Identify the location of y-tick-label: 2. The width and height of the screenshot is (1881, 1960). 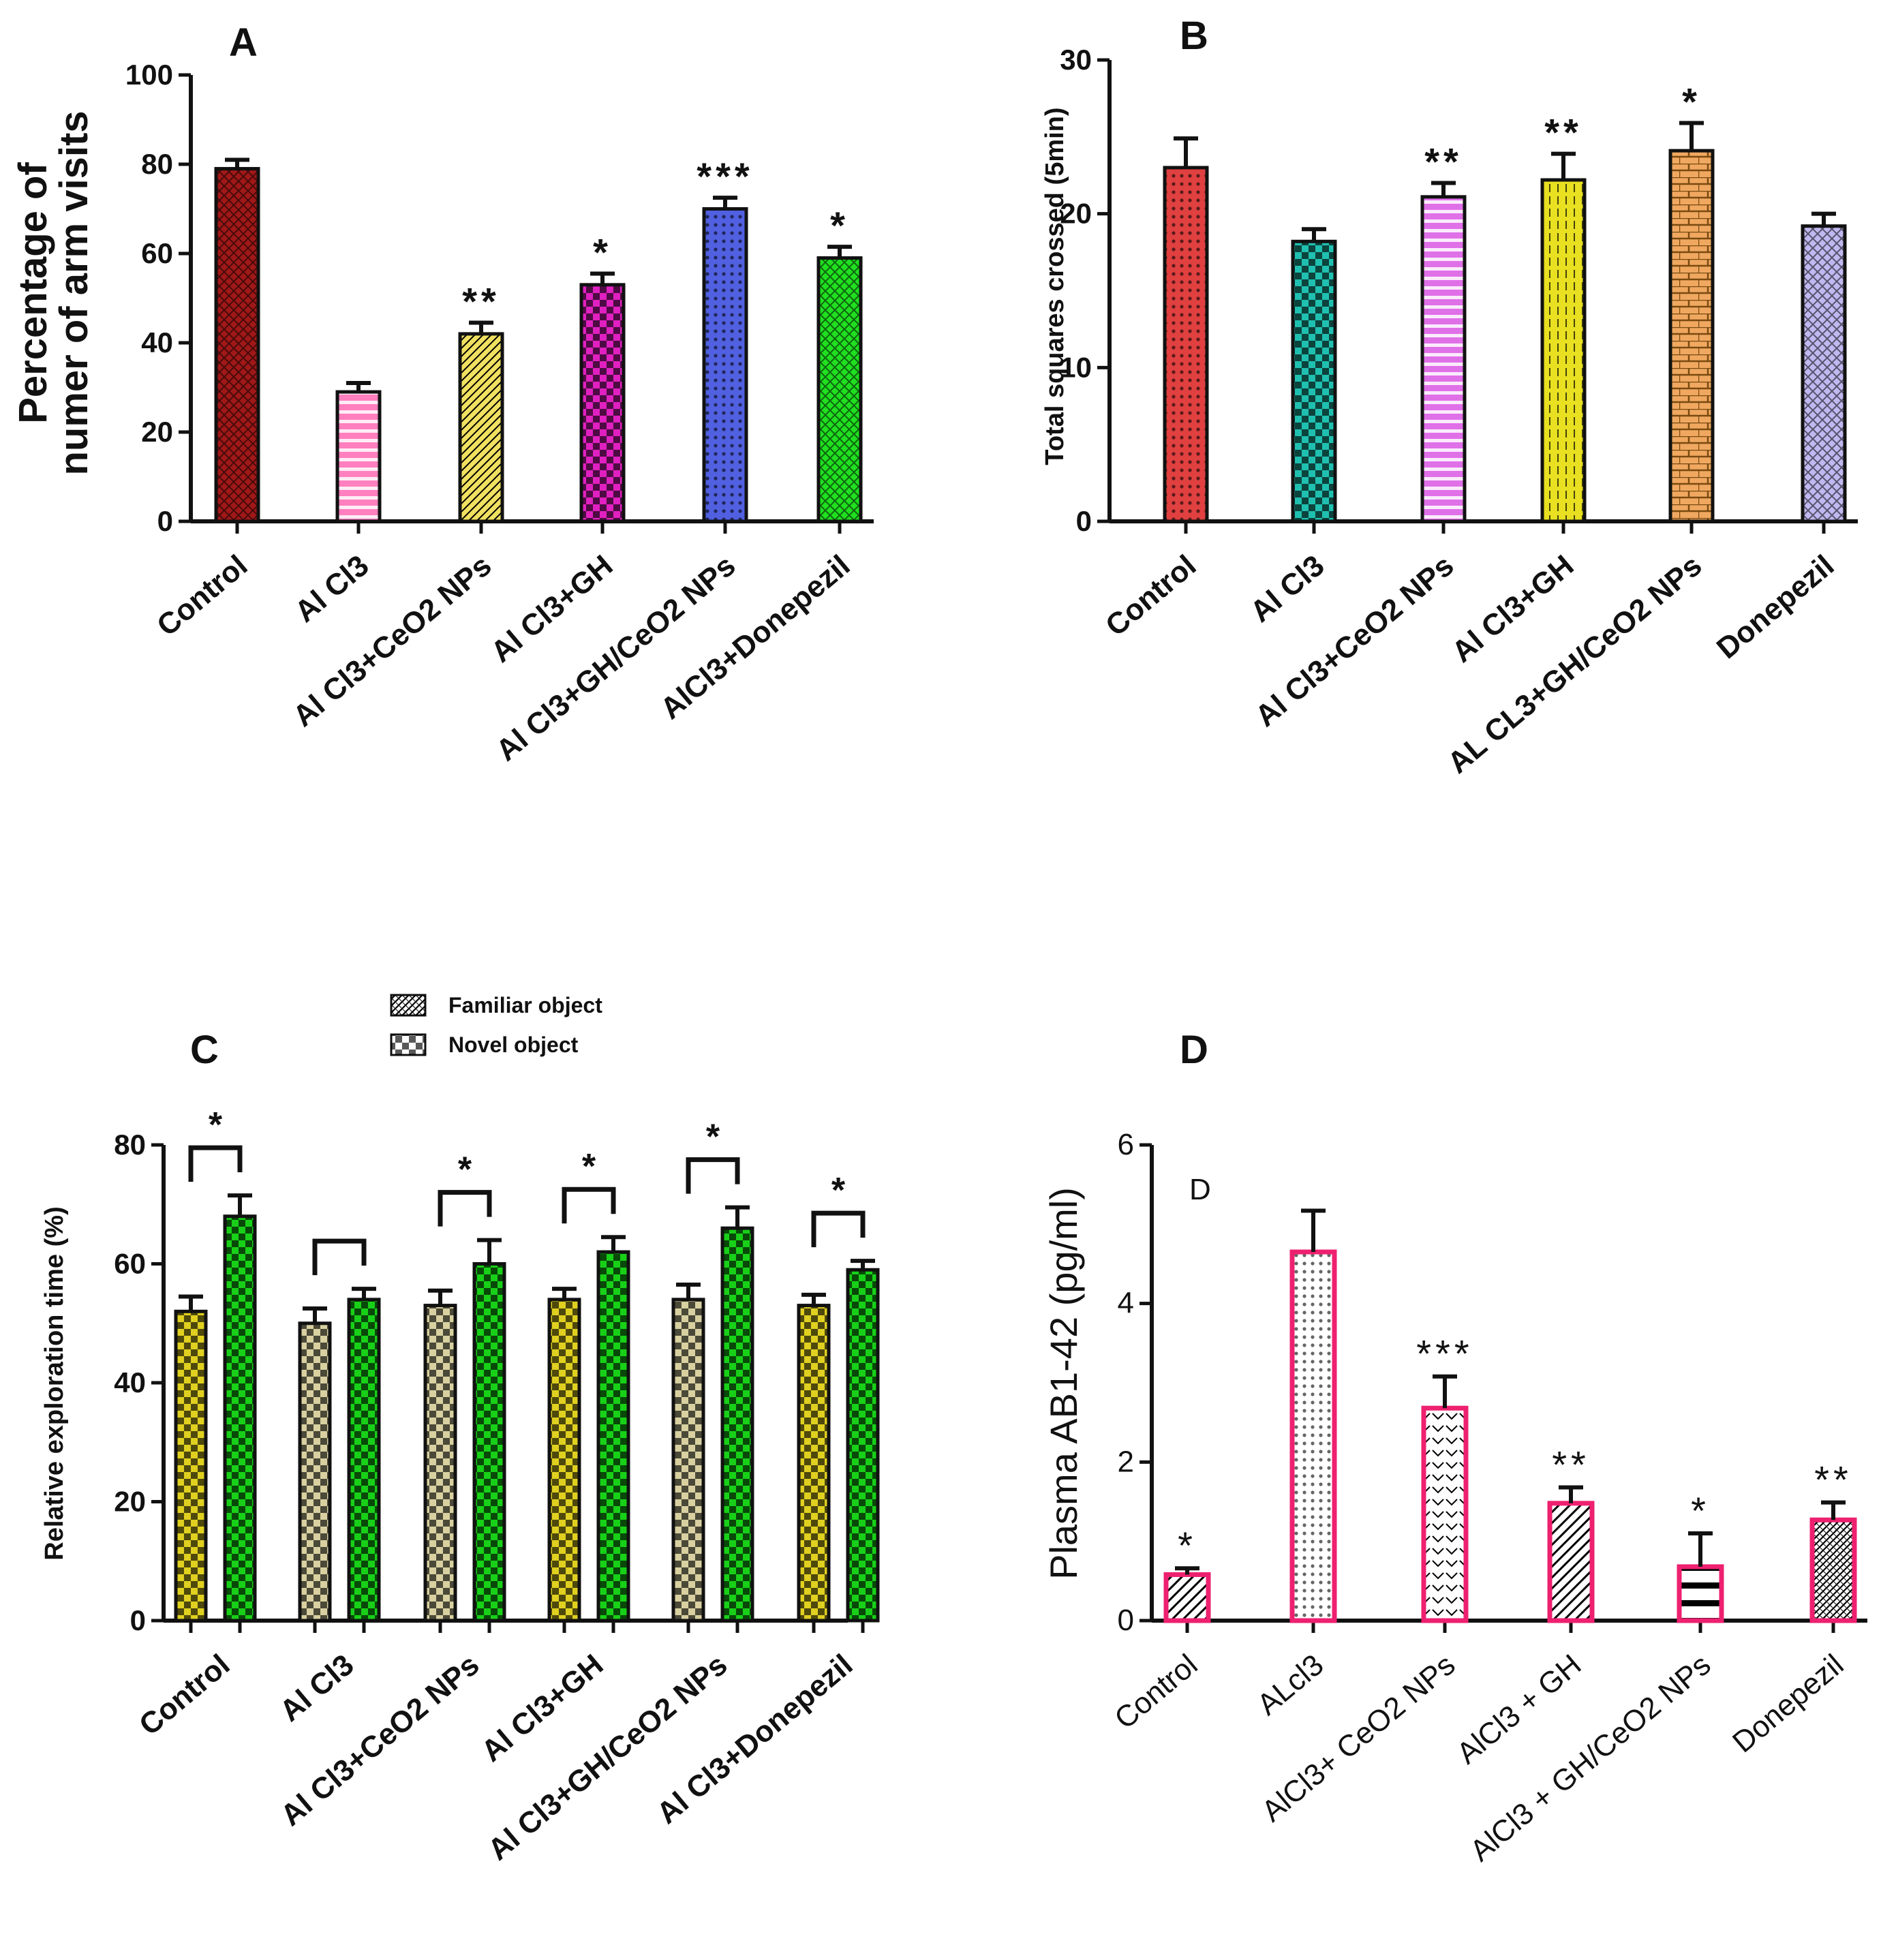
(1126, 1462).